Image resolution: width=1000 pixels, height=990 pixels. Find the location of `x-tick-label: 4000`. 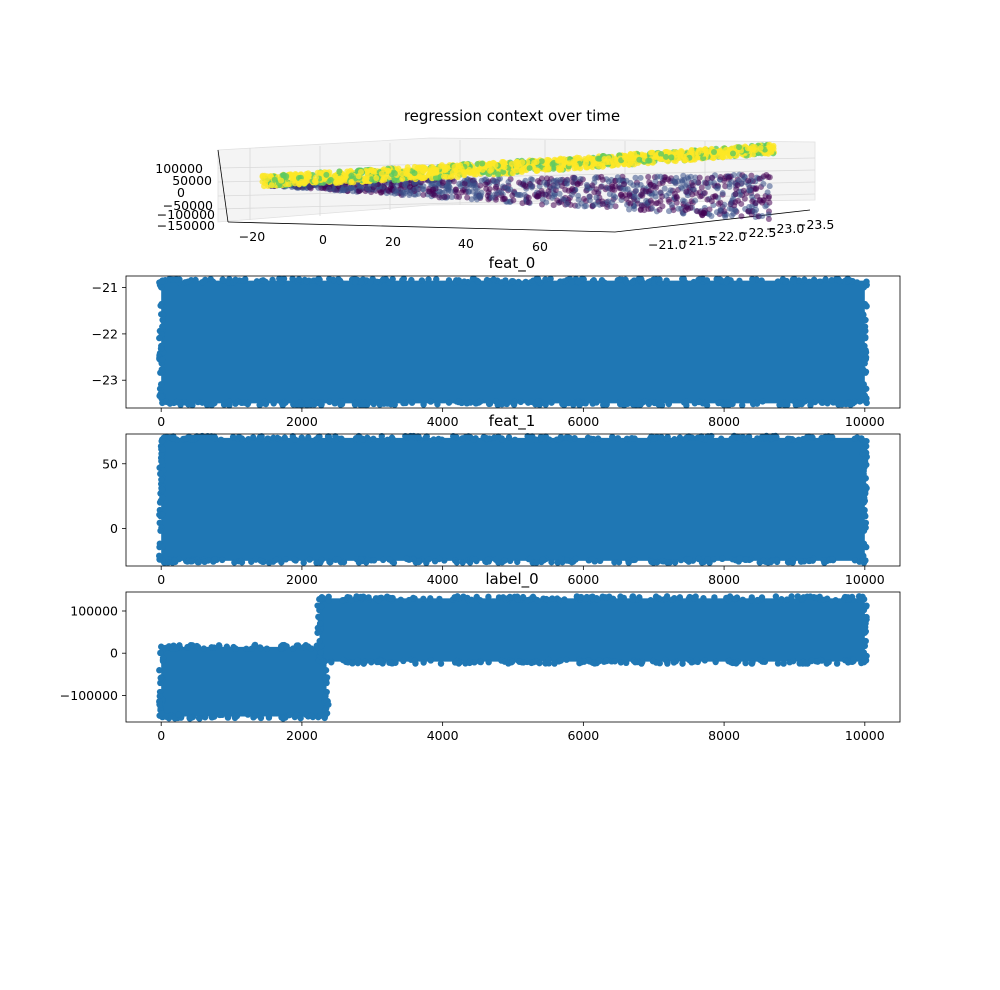

x-tick-label: 4000 is located at coordinates (443, 735).